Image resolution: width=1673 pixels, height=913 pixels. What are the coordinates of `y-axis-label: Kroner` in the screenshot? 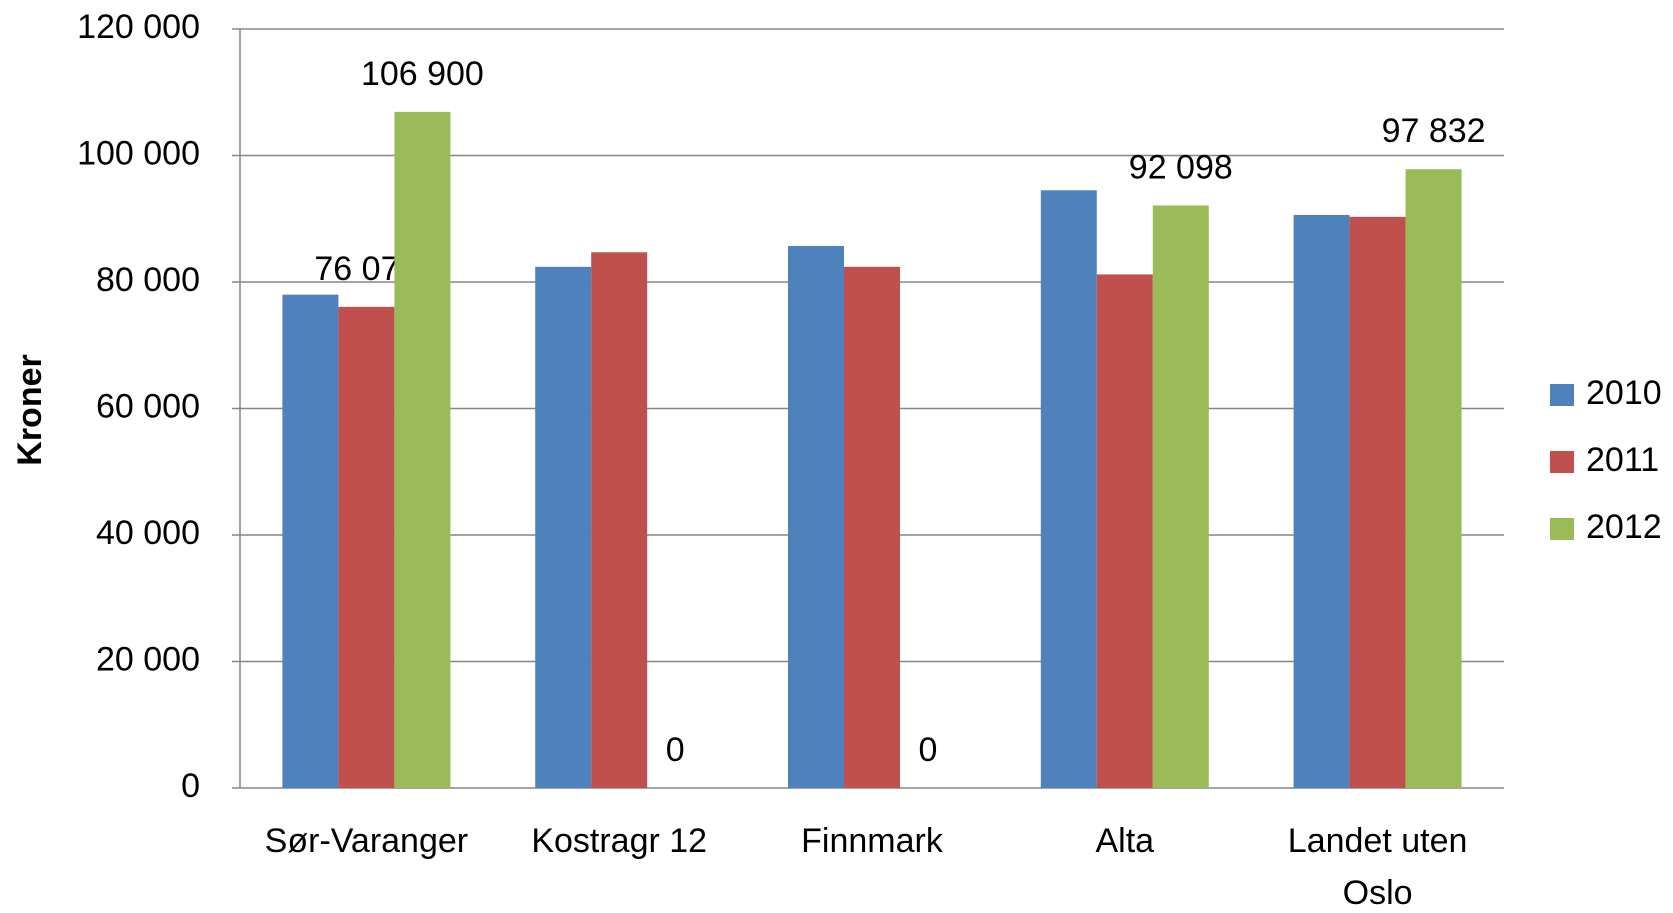 It's located at (30, 409).